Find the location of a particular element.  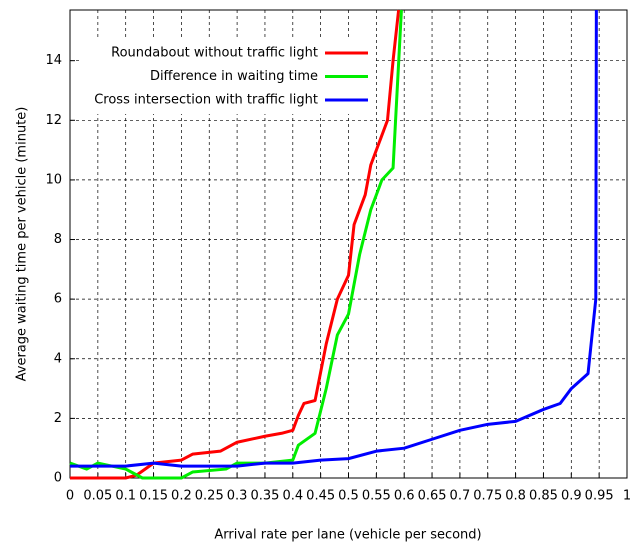

y-tick-label: 8 is located at coordinates (58, 239).